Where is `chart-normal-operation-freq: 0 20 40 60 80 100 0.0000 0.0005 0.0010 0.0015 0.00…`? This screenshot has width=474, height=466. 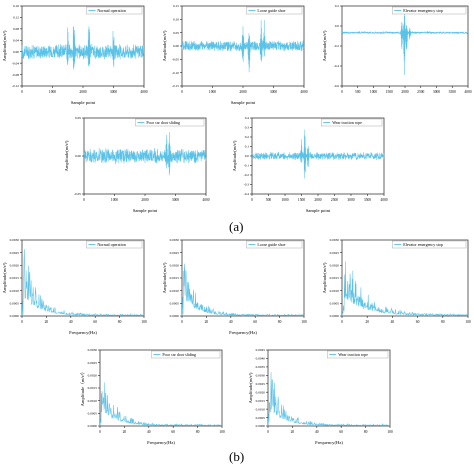 chart-normal-operation-freq: 0 20 40 60 80 100 0.0000 0.0005 0.0010 0.0015 0.00… is located at coordinates (75, 286).